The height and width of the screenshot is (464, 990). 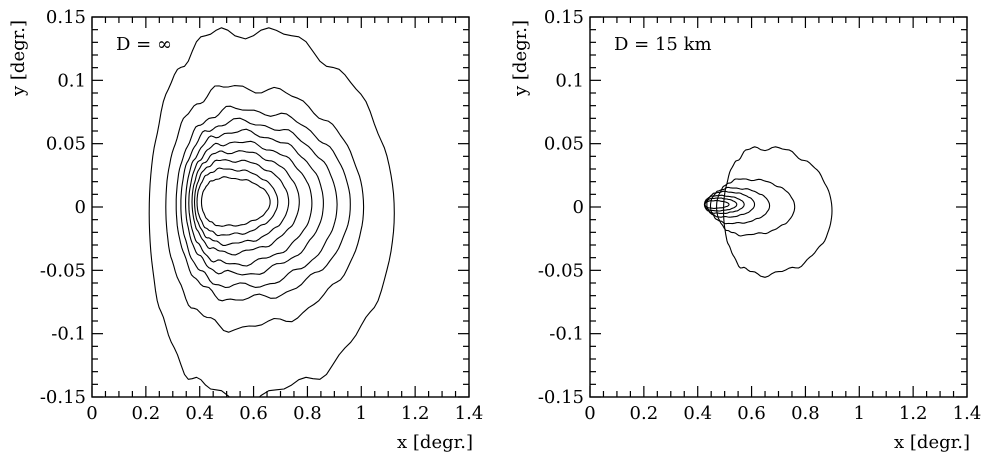 What do you see at coordinates (932, 442) in the screenshot?
I see `x-axis-label-right: x [degr.]` at bounding box center [932, 442].